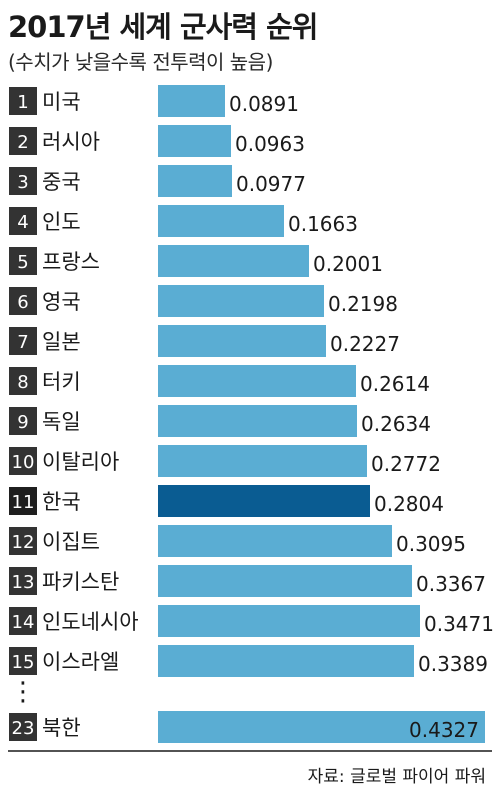 The width and height of the screenshot is (500, 792). What do you see at coordinates (451, 584) in the screenshot?
I see `value-label: 0.3367` at bounding box center [451, 584].